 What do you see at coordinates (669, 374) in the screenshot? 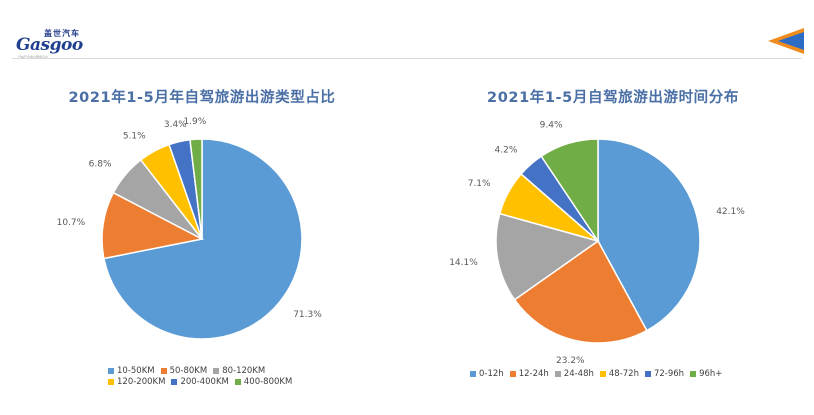
I see `legend-label: 72-96h` at bounding box center [669, 374].